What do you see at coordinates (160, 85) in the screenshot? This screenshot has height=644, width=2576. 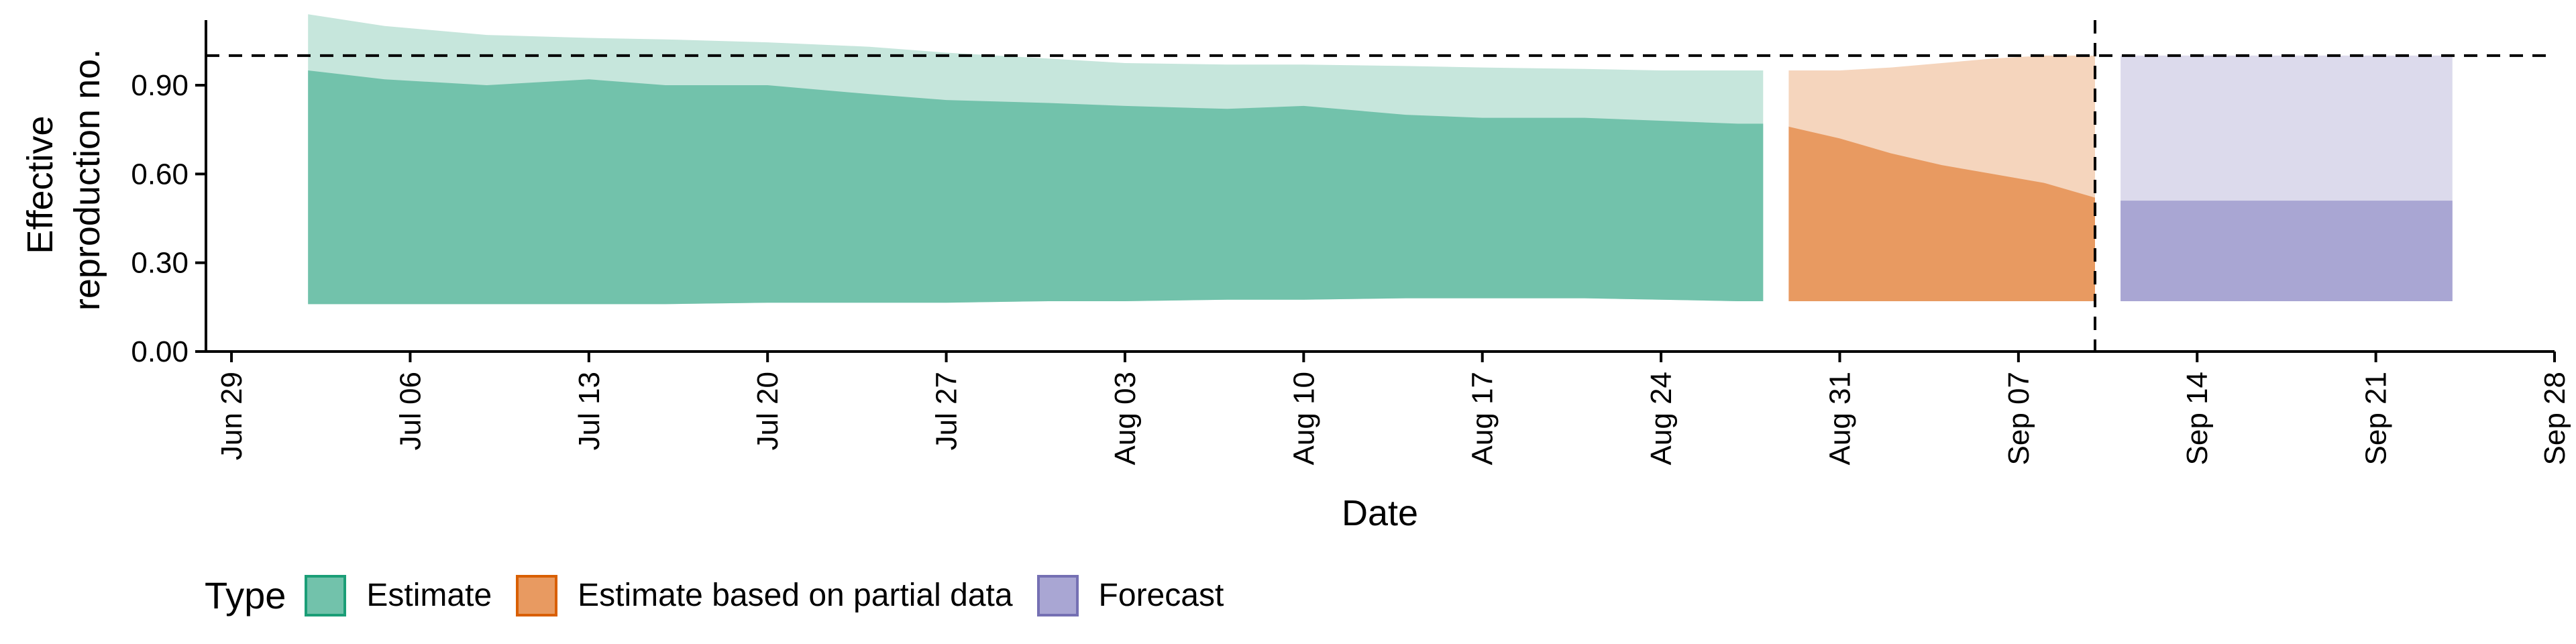 I see `y-tick-label: 0.90` at bounding box center [160, 85].